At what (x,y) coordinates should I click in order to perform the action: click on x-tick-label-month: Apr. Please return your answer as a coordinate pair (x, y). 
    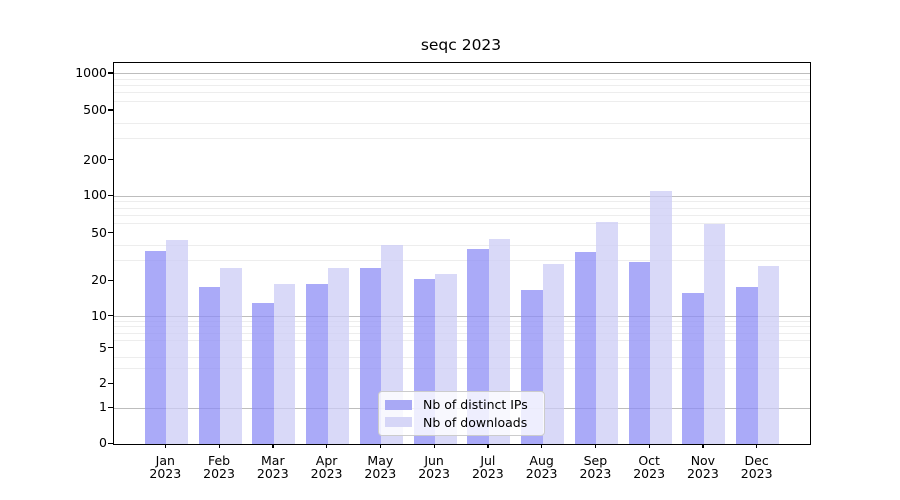
    Looking at the image, I should click on (326, 460).